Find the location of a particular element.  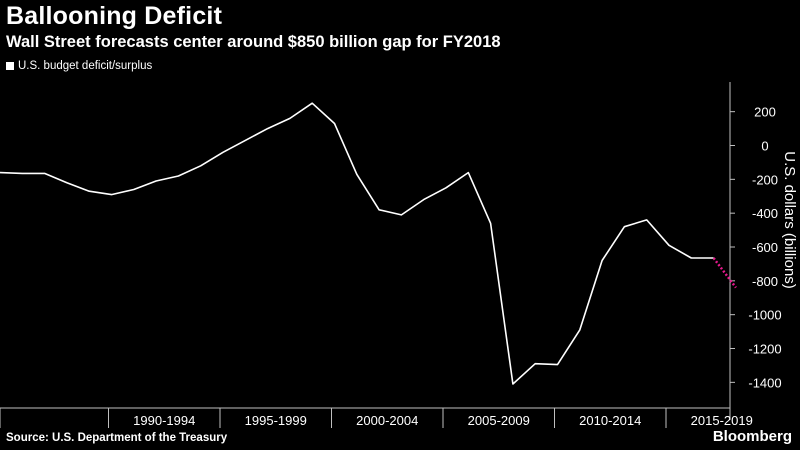

y-axis-label: U.S. dollars (billions) is located at coordinates (789, 220).